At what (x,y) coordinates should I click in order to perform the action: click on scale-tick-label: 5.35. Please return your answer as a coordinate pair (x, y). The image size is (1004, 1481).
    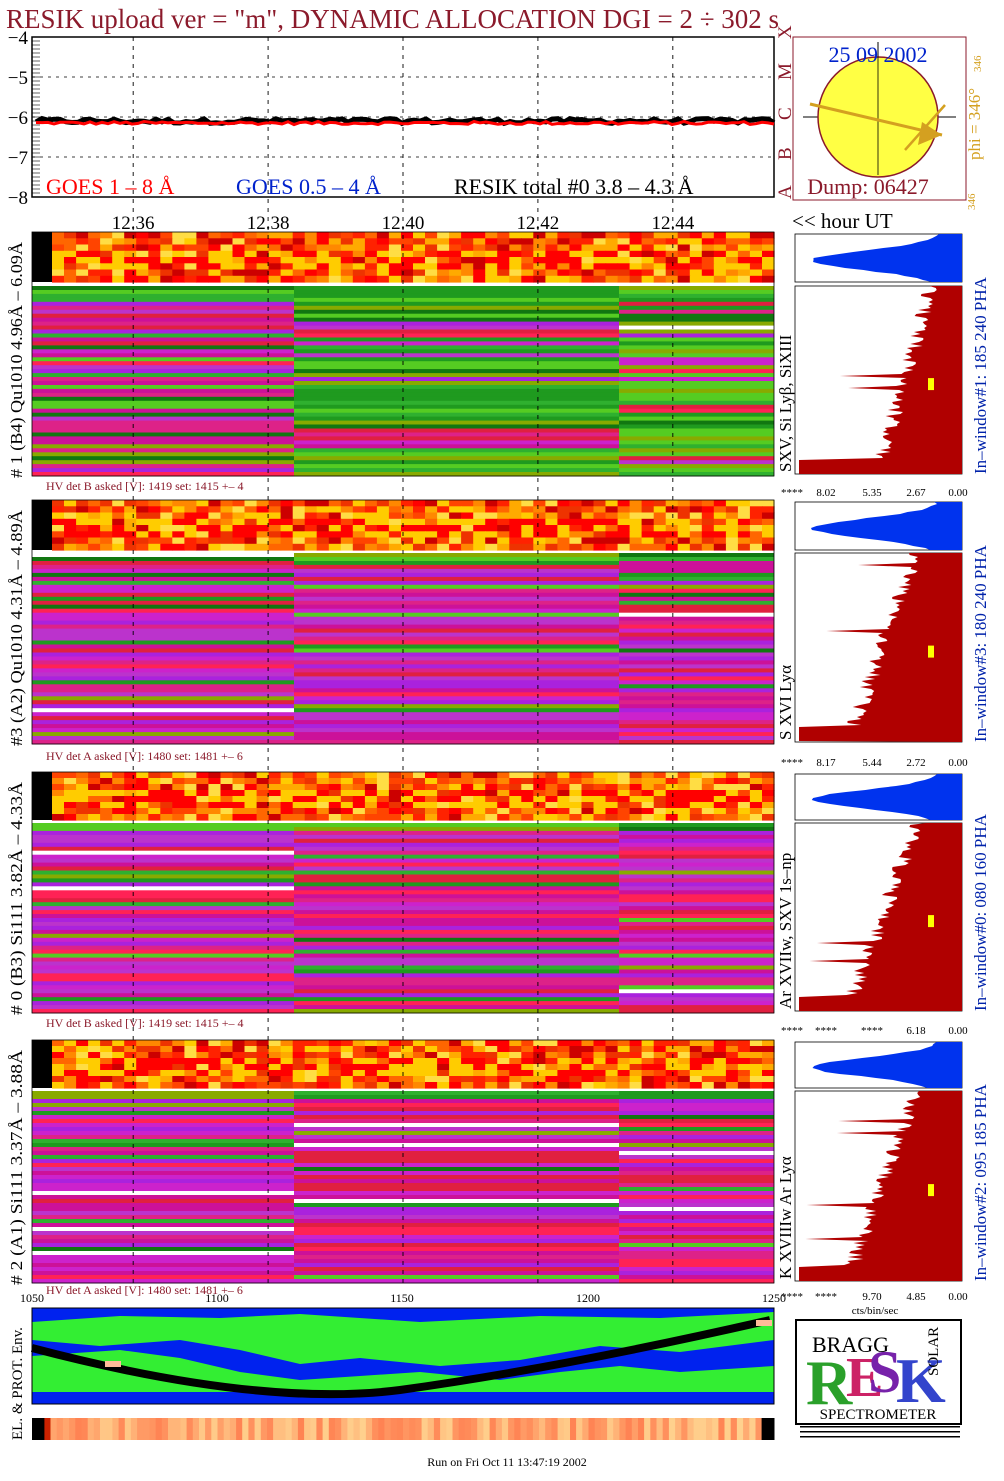
    Looking at the image, I should click on (872, 493).